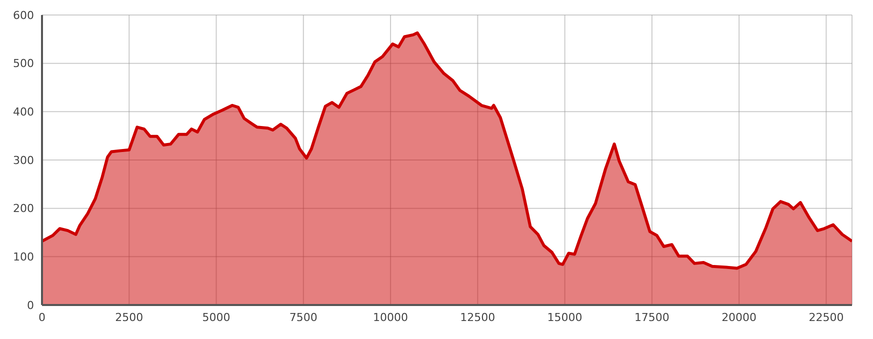  I want to click on y-tick-label: 0, so click(30, 305).